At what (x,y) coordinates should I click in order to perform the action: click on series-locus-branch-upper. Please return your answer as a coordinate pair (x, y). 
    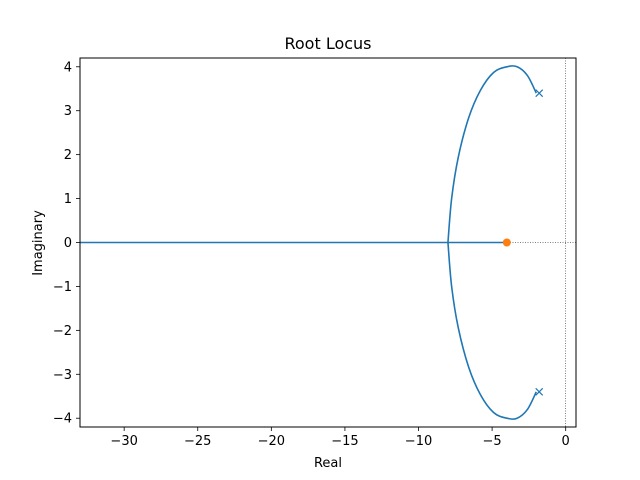
    Looking at the image, I should click on (492, 154).